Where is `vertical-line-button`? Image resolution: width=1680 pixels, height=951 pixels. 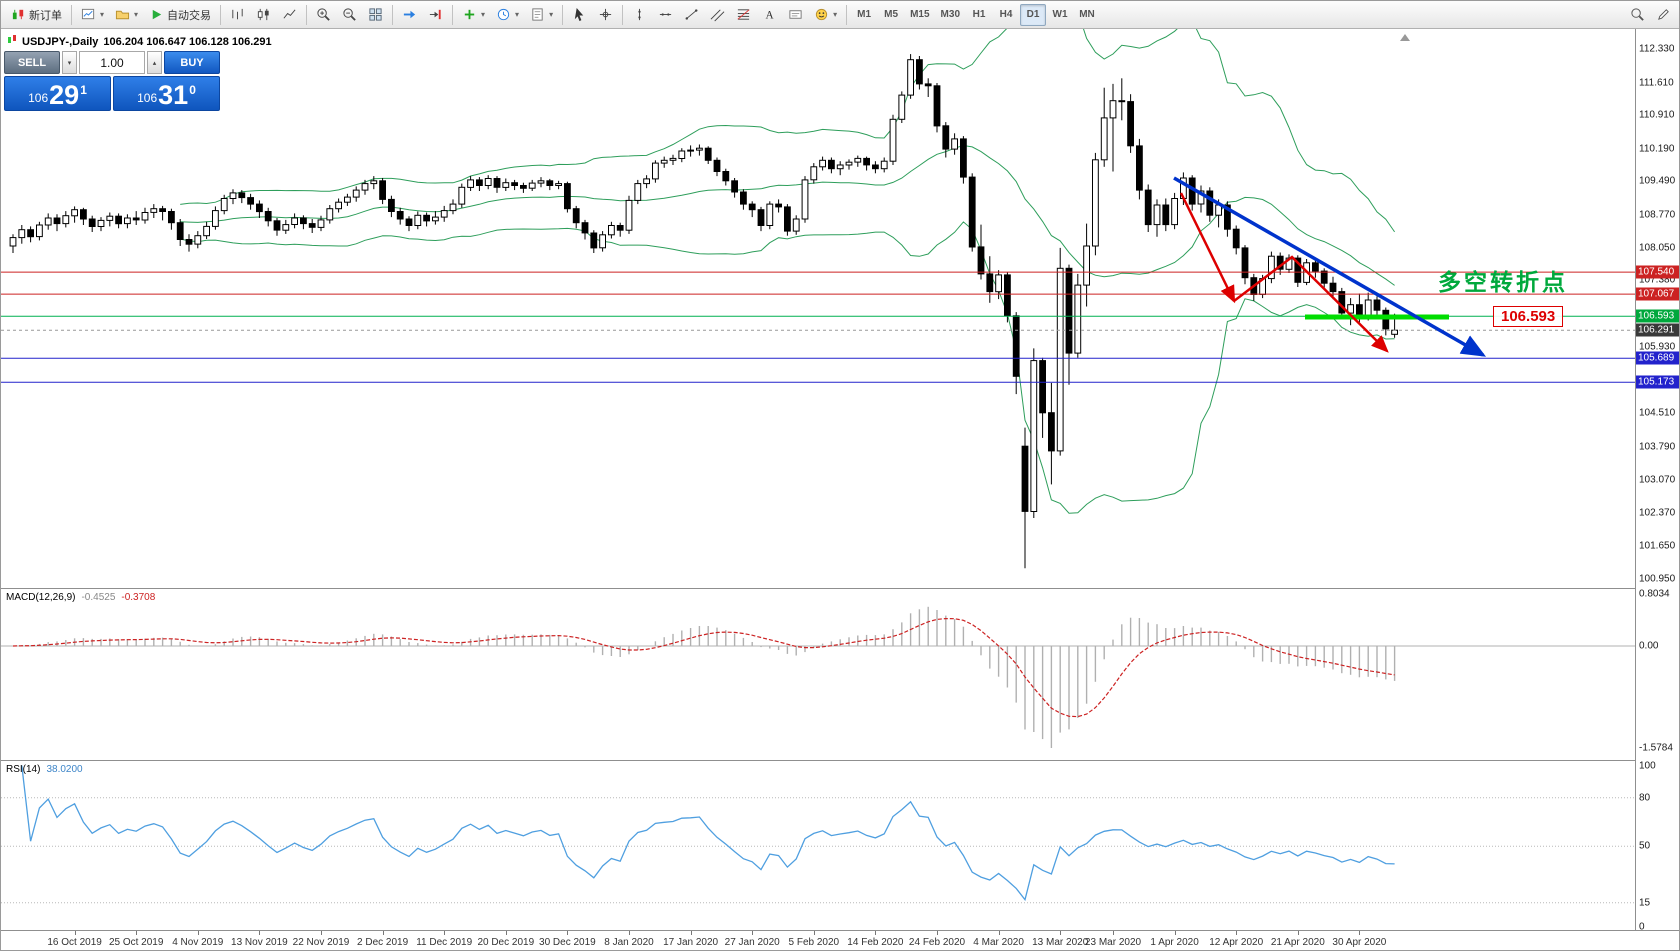 vertical-line-button is located at coordinates (639, 15).